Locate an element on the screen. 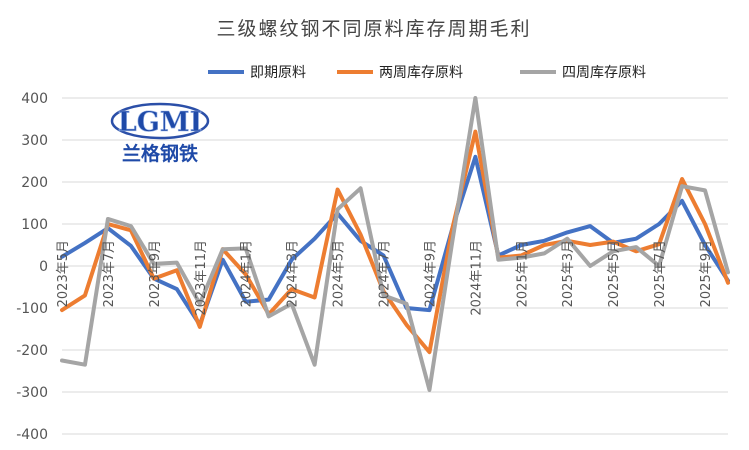  y-tick-label: -100 is located at coordinates (32, 309).